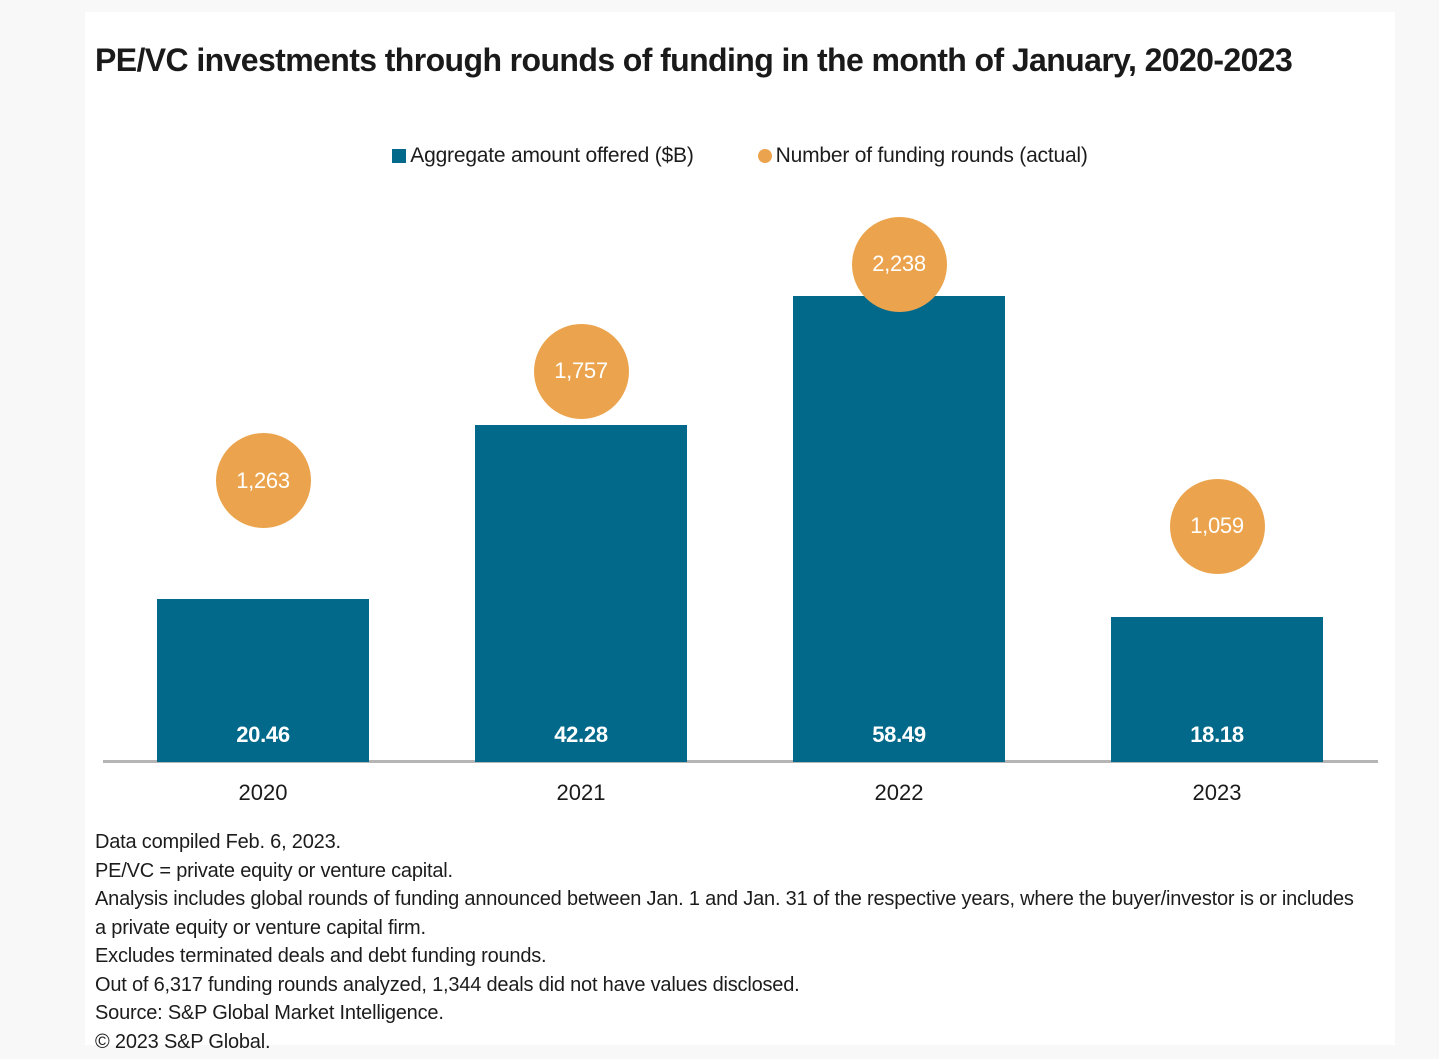  I want to click on legend-label: Number of funding rounds (actual), so click(931, 155).